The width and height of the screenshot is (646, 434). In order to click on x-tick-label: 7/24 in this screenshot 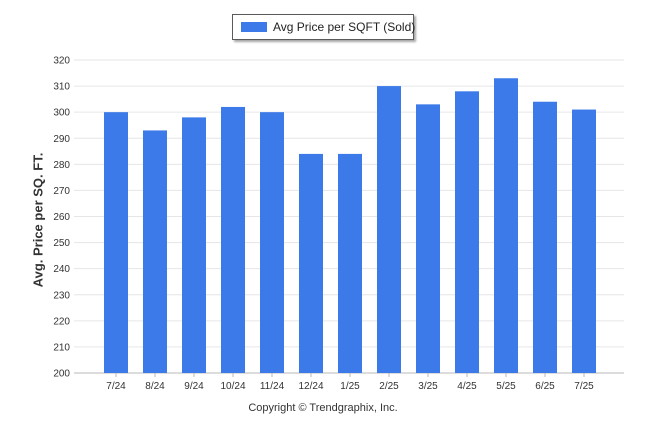, I will do `click(116, 386)`.